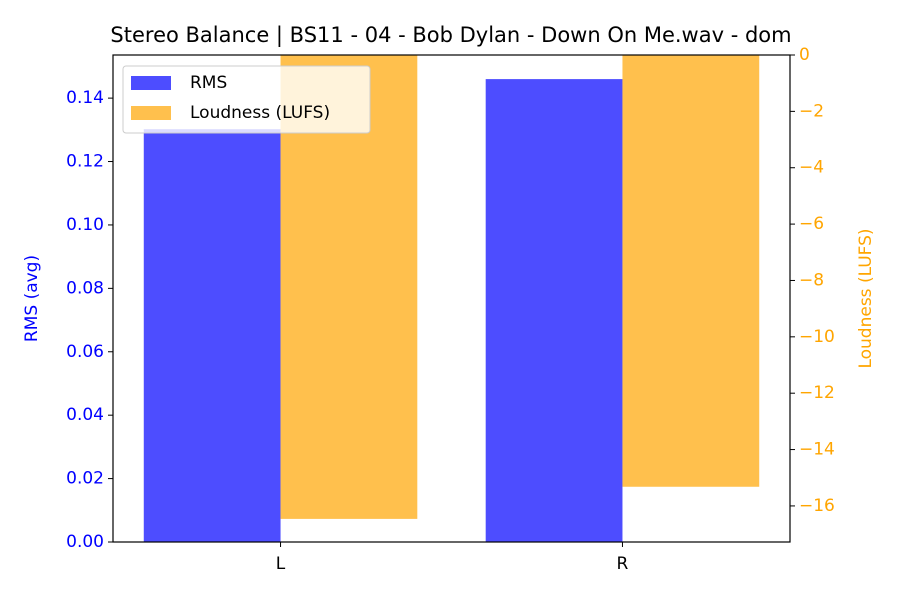  I want to click on y2-tick-label: −14, so click(817, 450).